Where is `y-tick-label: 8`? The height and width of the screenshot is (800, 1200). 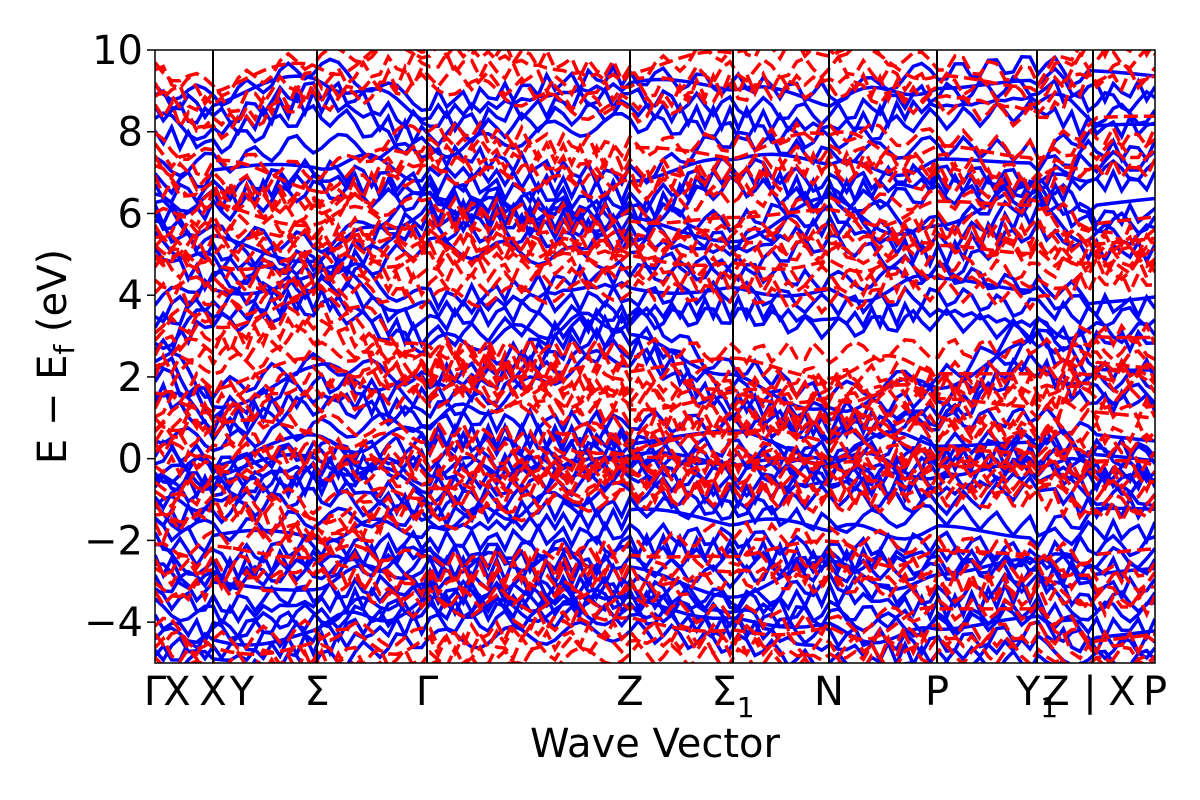 y-tick-label: 8 is located at coordinates (130, 133).